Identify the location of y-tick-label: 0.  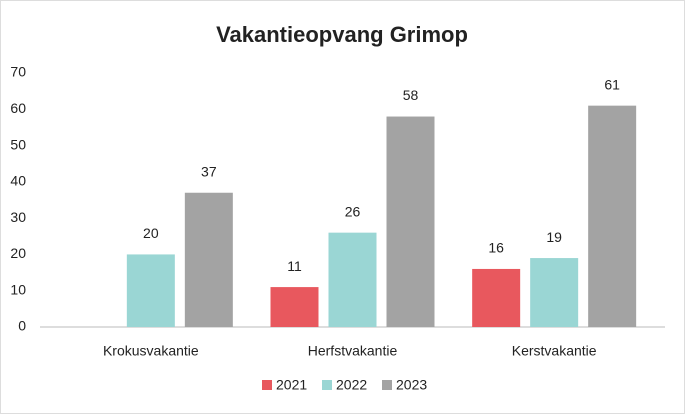
(22, 326).